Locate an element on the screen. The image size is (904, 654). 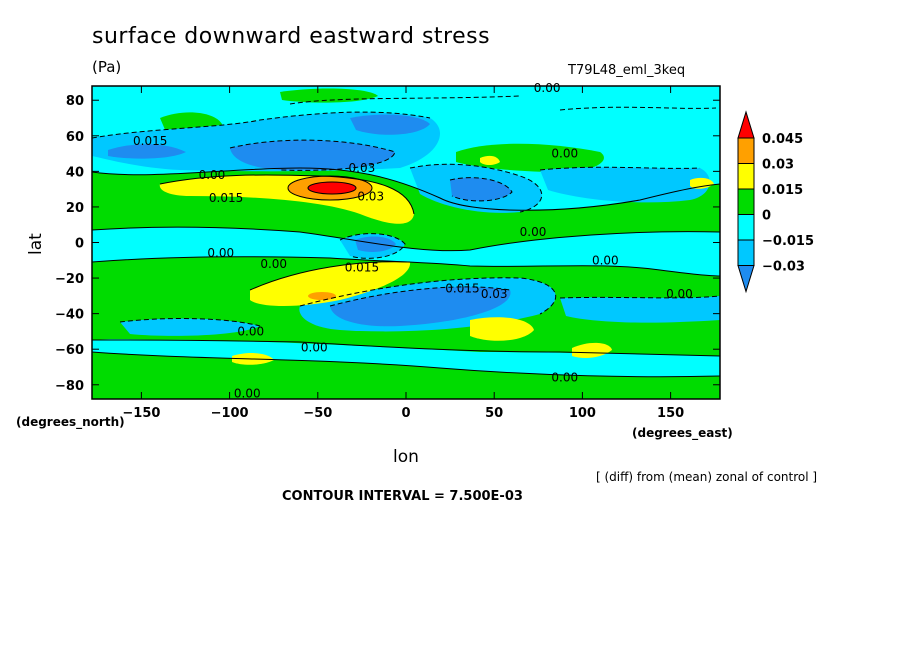
colorbar-label: 0.045 is located at coordinates (782, 139).